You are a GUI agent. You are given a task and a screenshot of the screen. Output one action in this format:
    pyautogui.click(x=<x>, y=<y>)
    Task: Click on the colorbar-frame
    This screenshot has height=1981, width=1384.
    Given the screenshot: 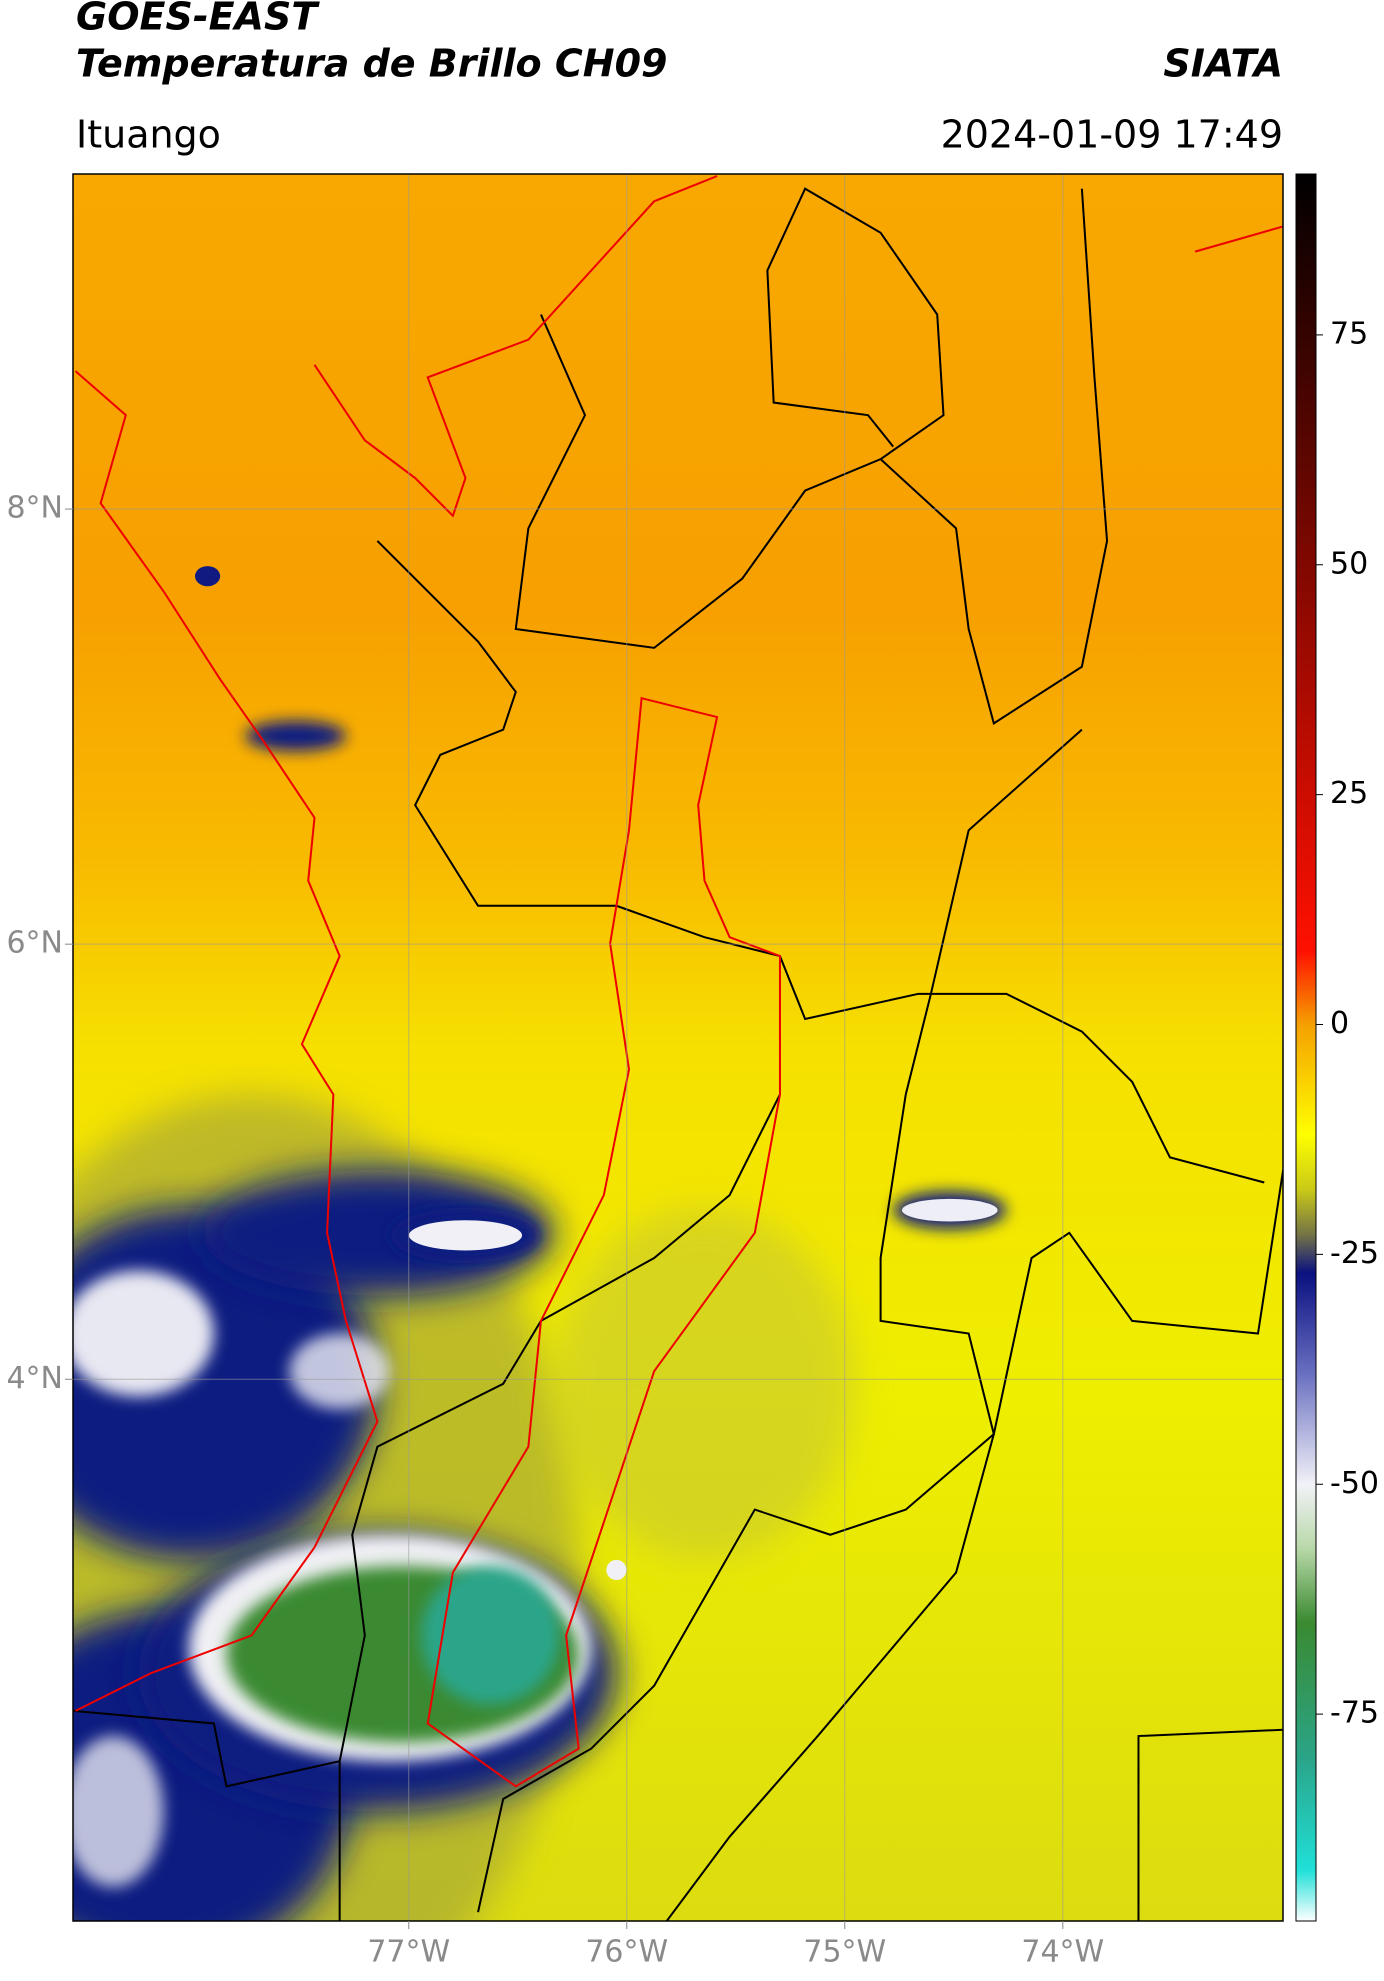 What is the action you would take?
    pyautogui.click(x=1306, y=1047)
    